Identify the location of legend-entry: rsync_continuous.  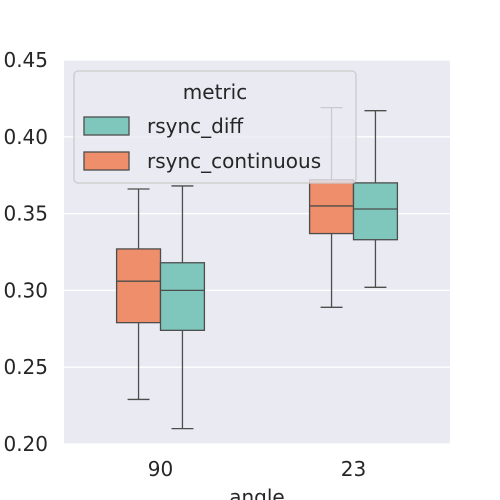
(234, 161).